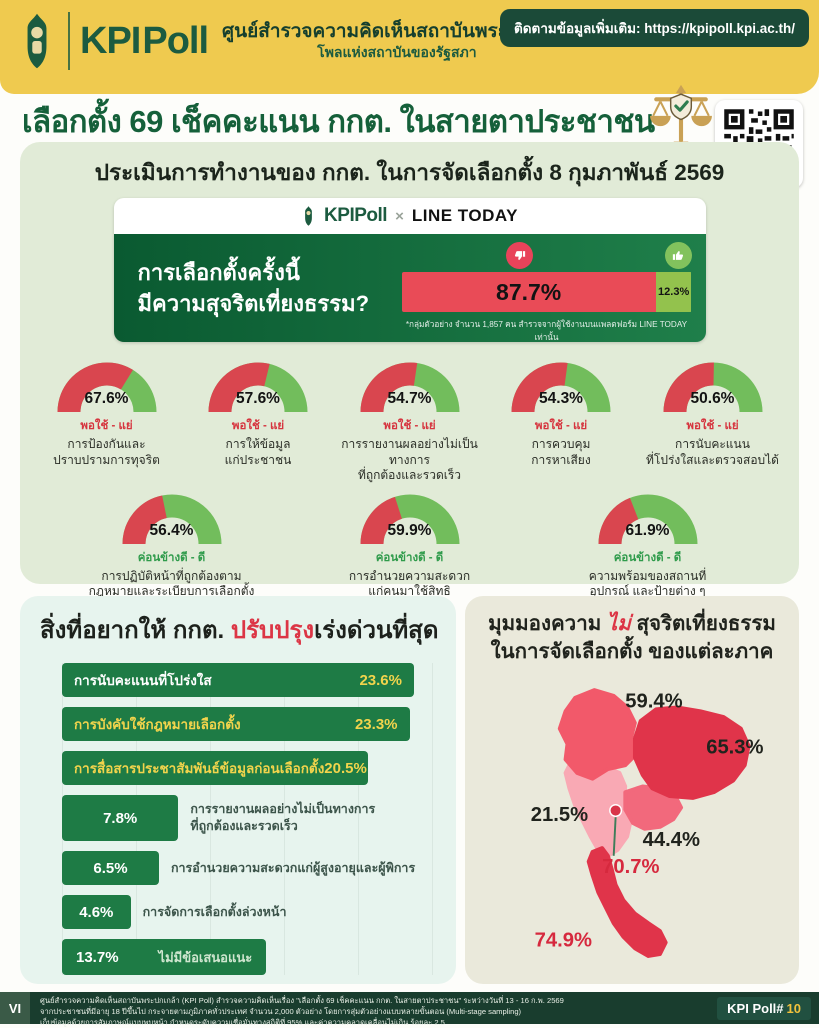 This screenshot has height=1028, width=819. I want to click on region-north, so click(598, 734).